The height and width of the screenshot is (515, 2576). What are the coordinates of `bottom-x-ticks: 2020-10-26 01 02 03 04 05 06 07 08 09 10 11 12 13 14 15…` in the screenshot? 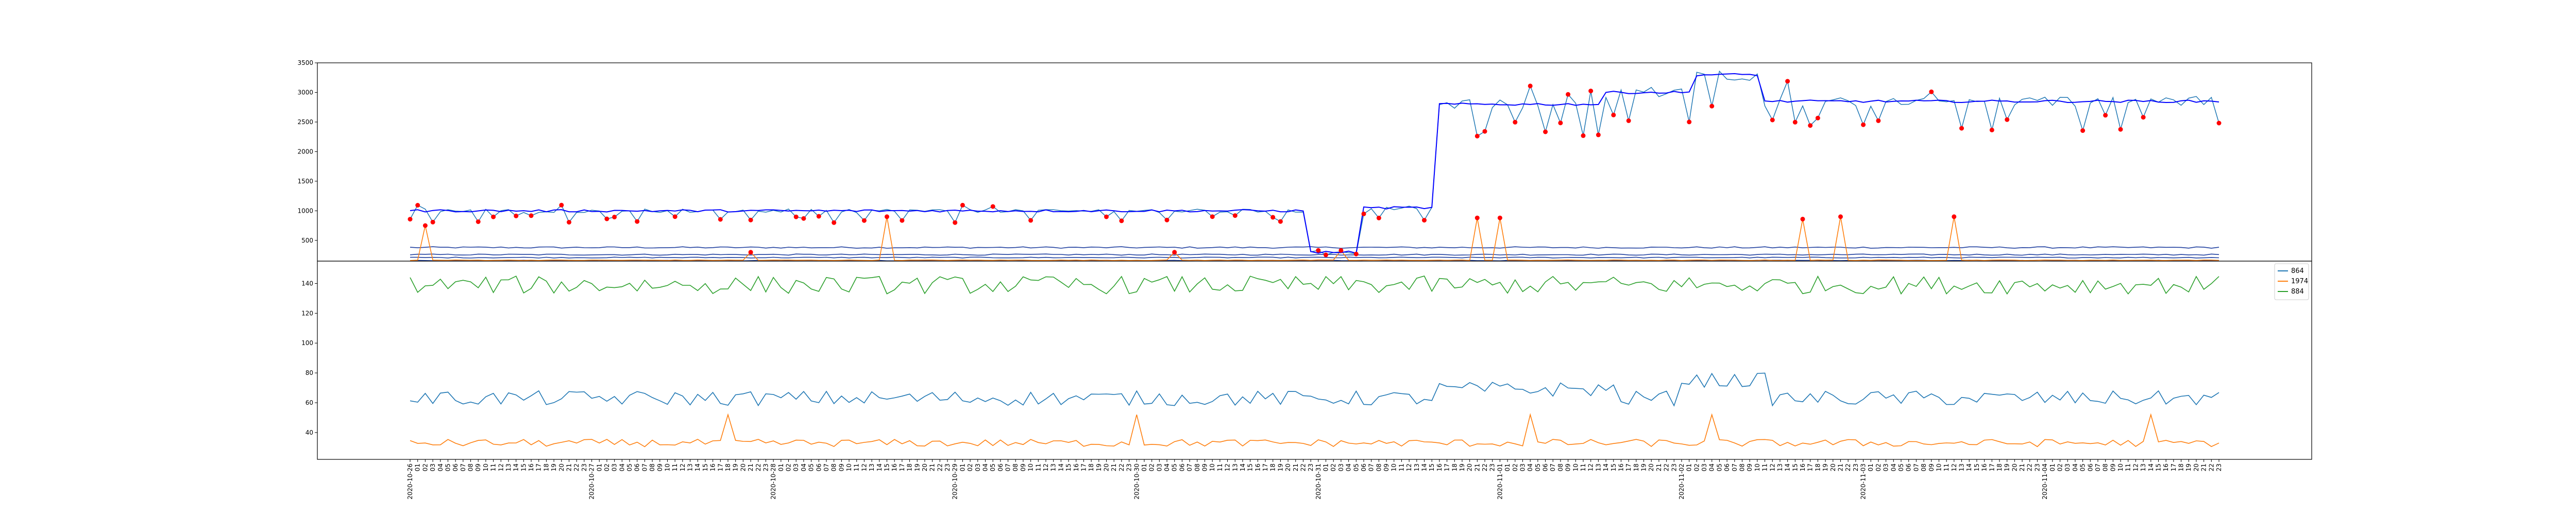 It's located at (1314, 480).